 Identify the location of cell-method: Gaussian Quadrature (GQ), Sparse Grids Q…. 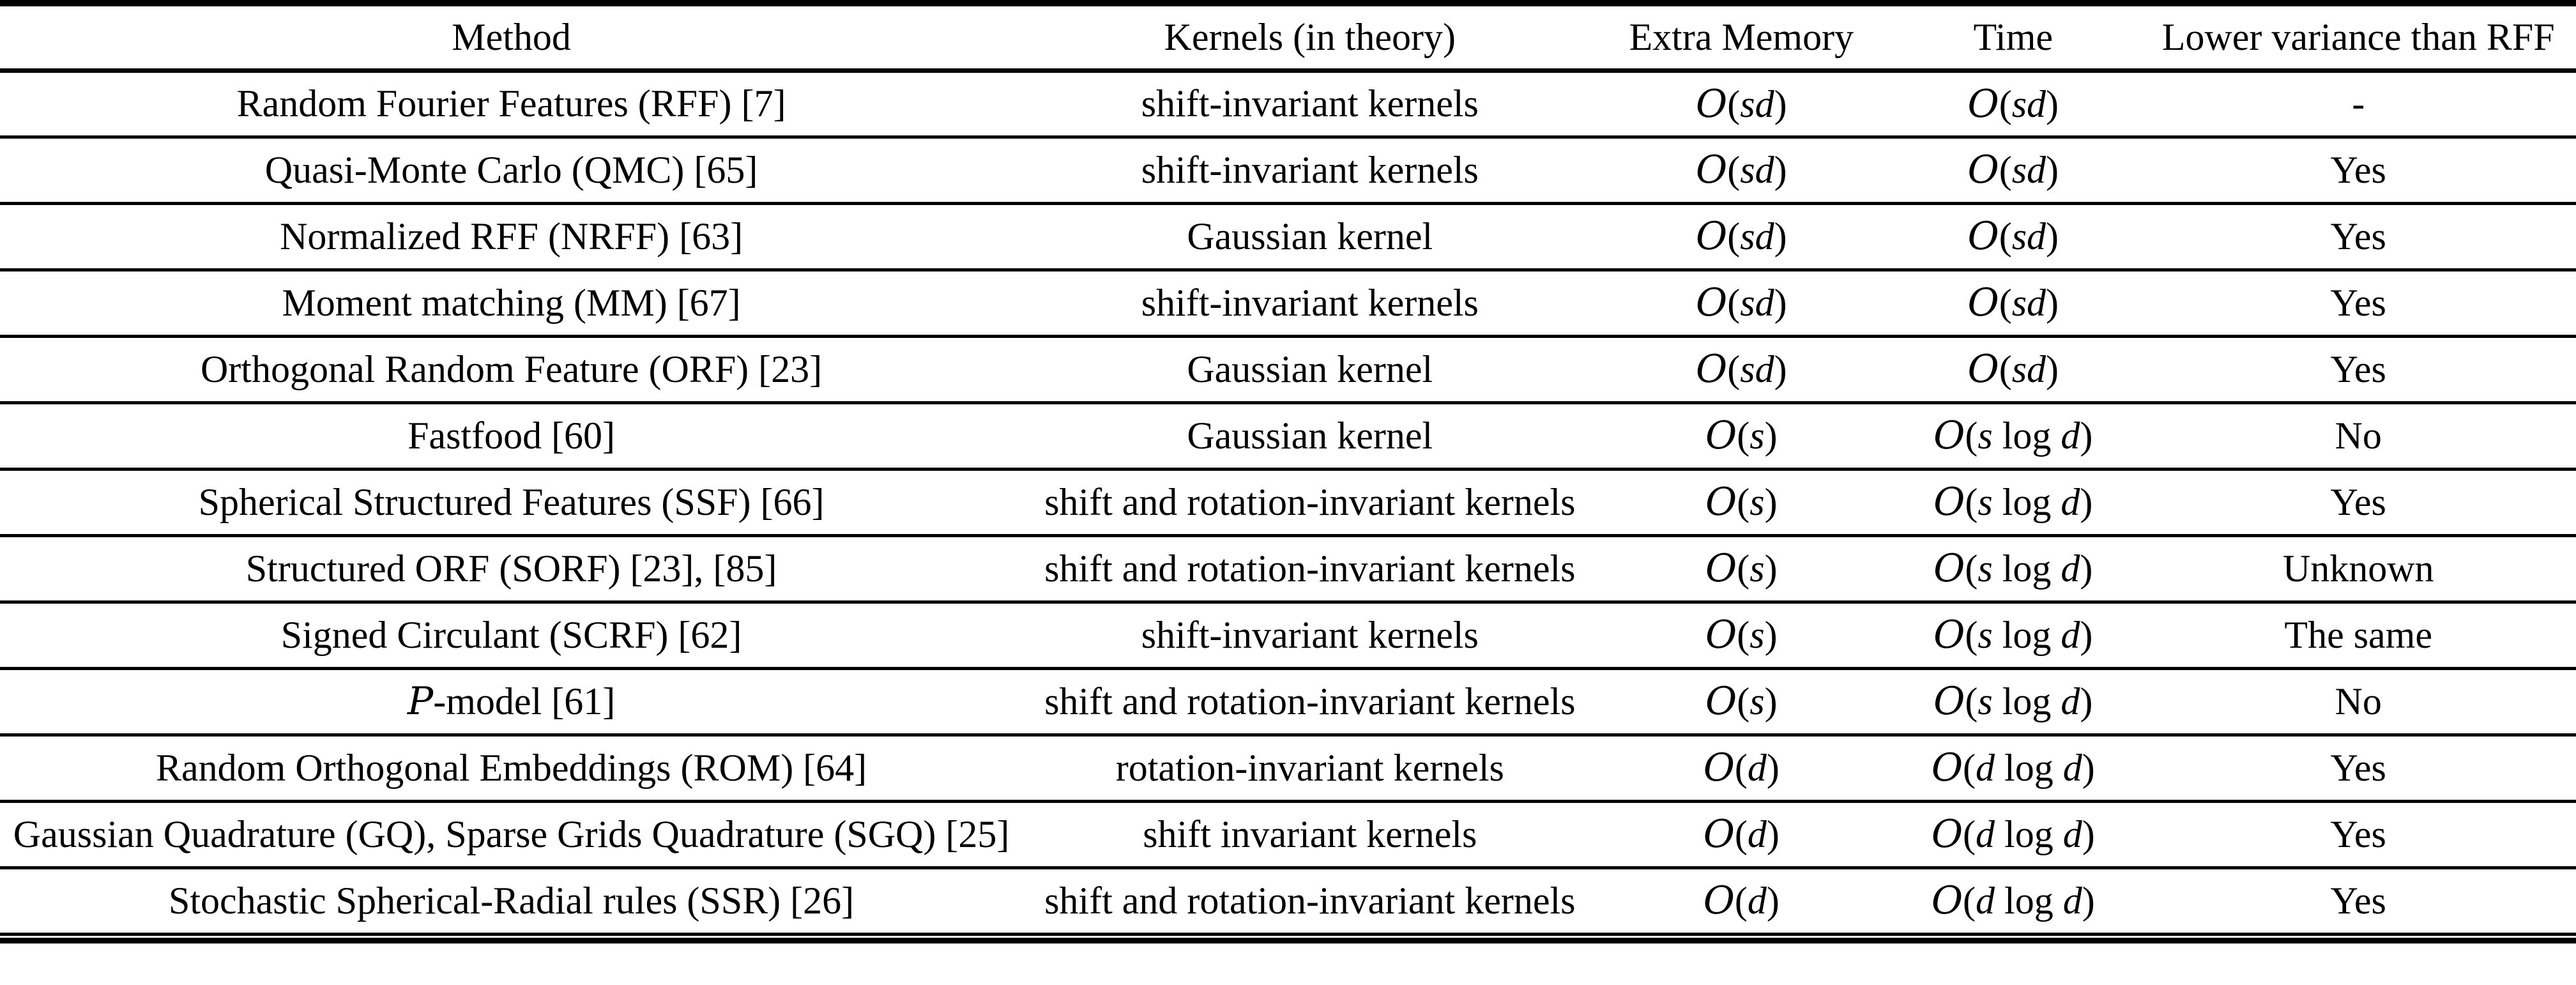
(511, 834).